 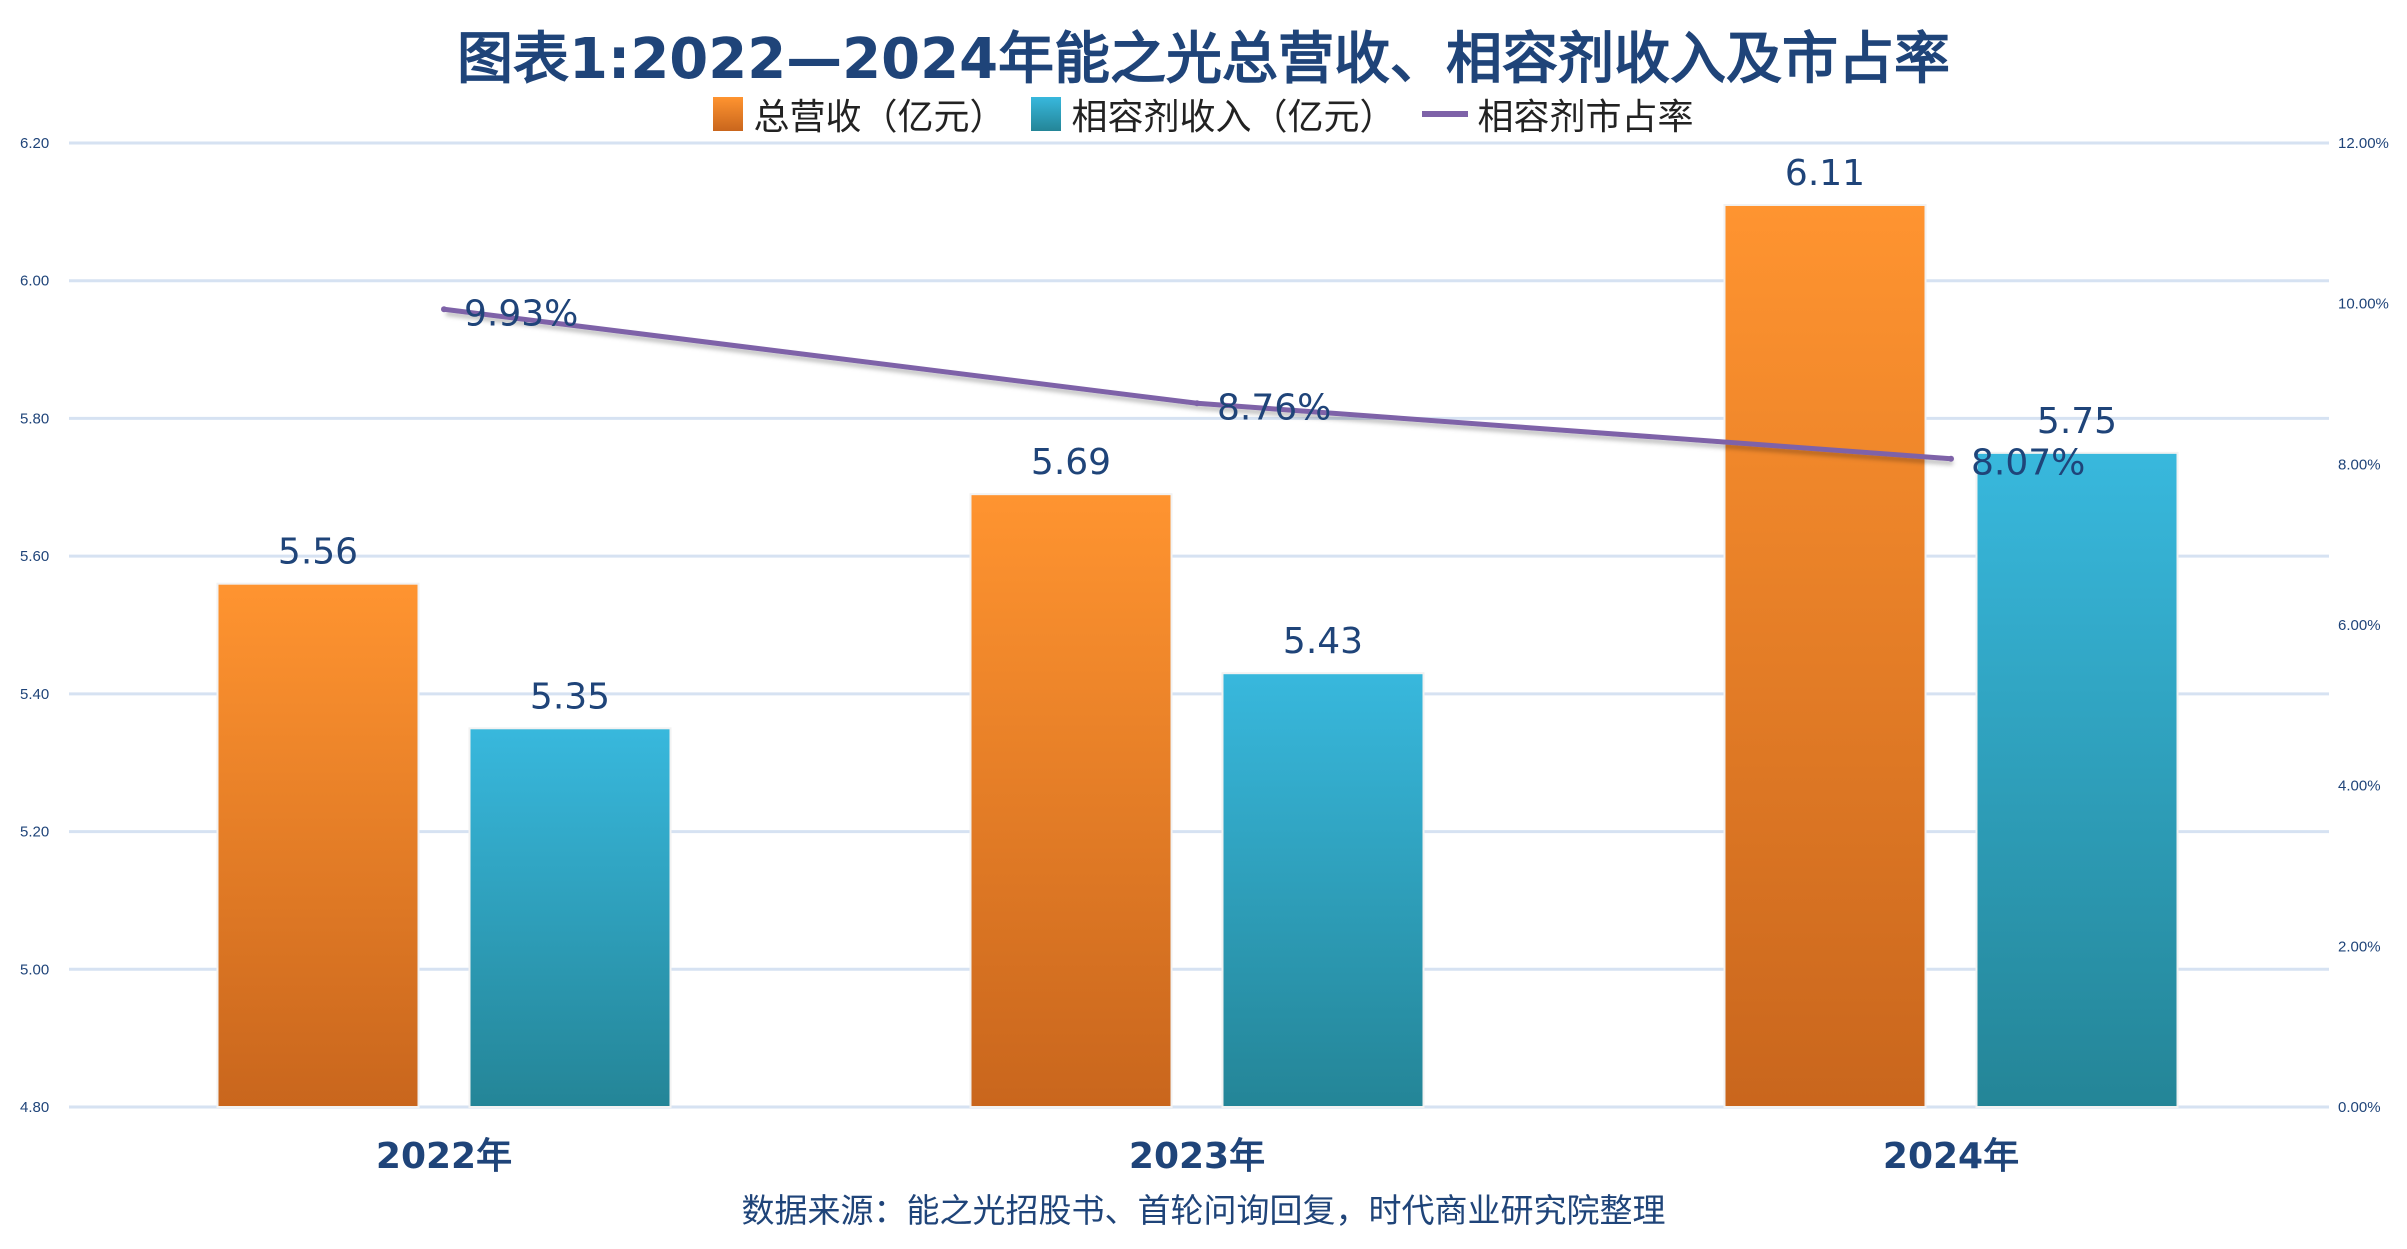 What do you see at coordinates (34, 694) in the screenshot?
I see `y-tick-label: 5.40` at bounding box center [34, 694].